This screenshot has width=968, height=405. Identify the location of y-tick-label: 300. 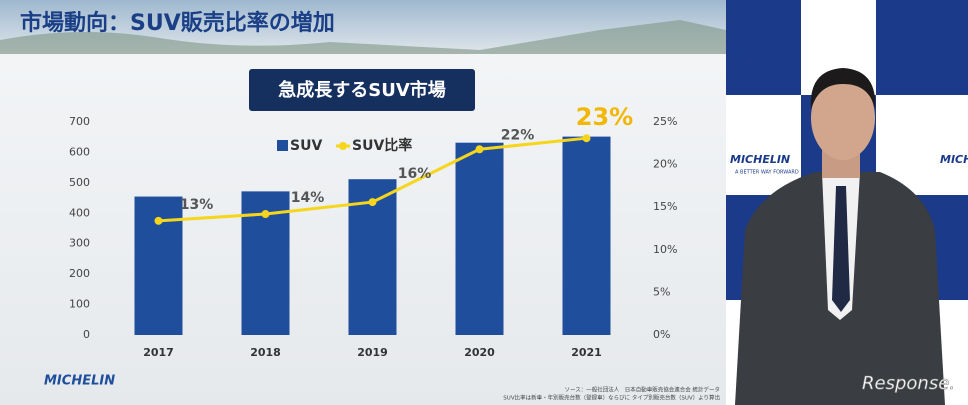
(79, 243).